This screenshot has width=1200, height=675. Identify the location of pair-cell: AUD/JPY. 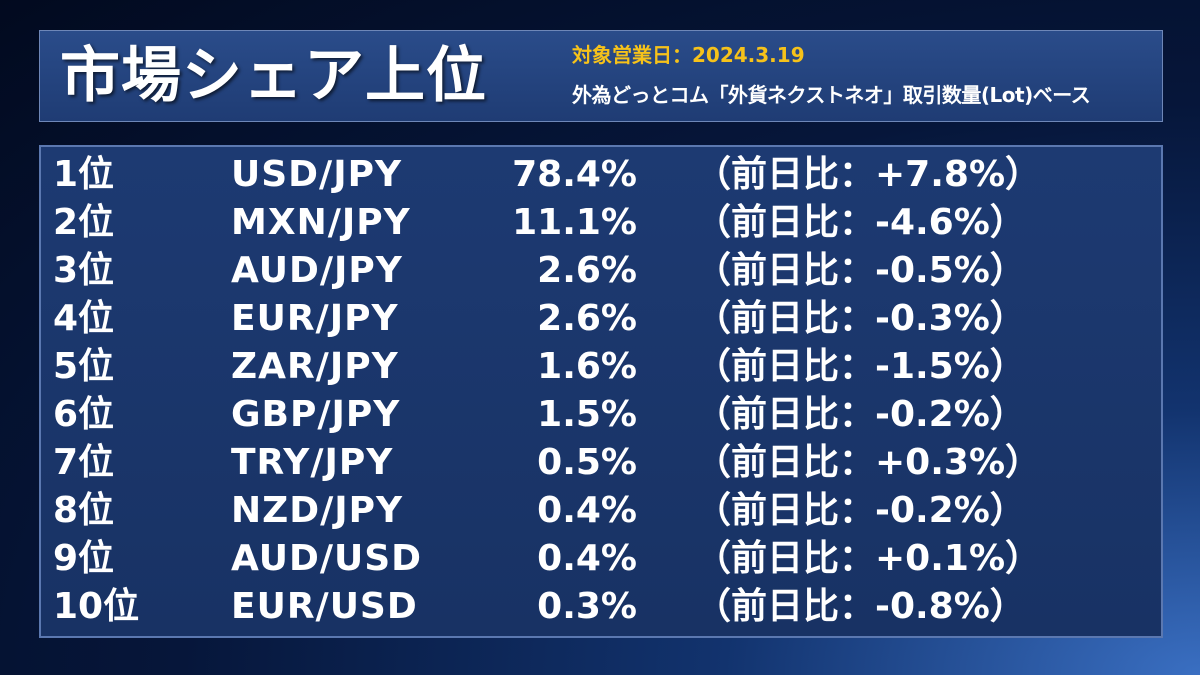
(317, 270).